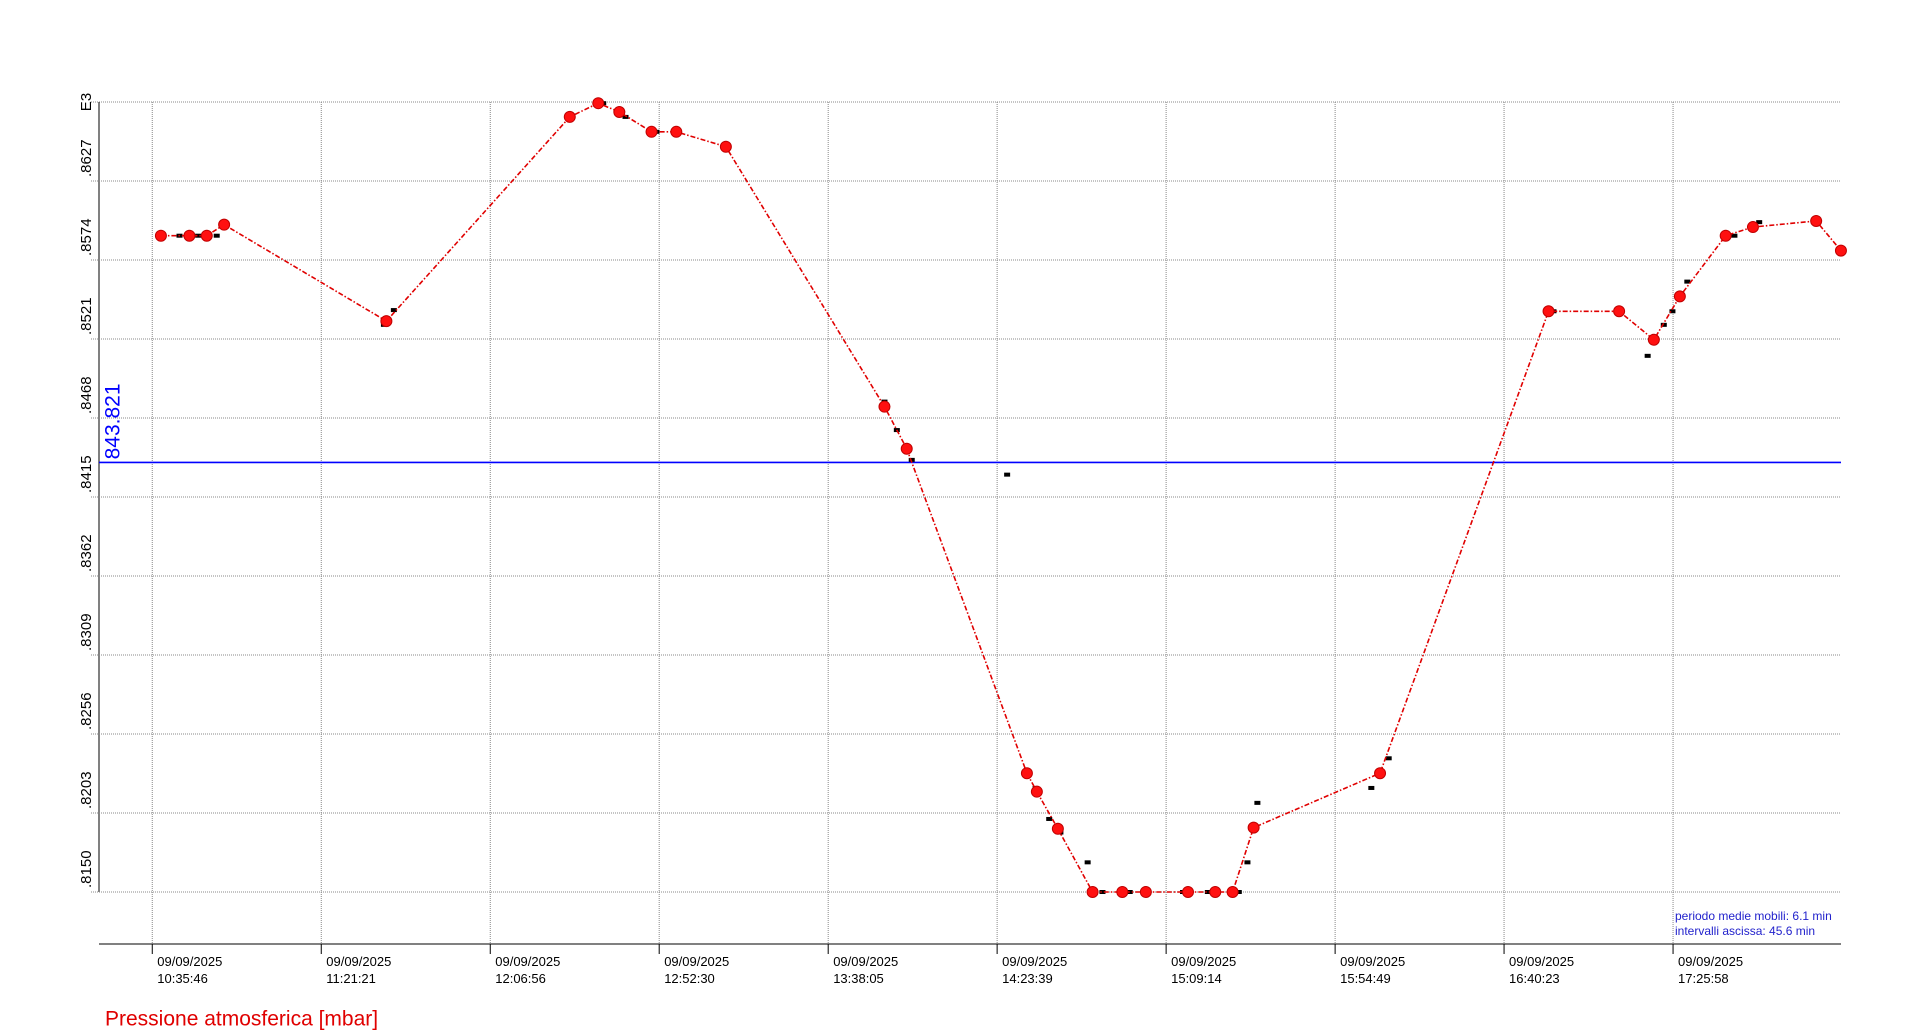 The image size is (1920, 1032). I want to click on annotation: intervalli ascissa: 45.6 min, so click(1745, 931).